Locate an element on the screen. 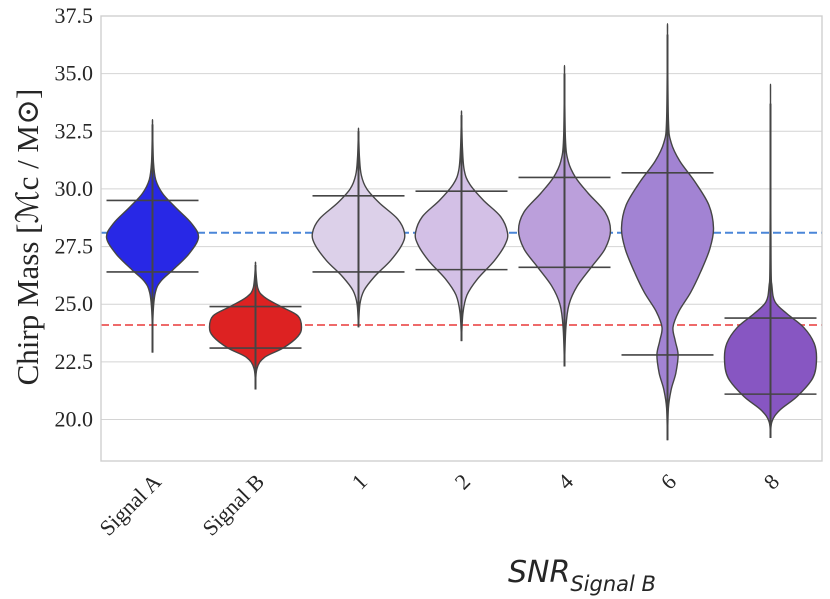  x-axis-label: SNRSignal B is located at coordinates (582, 575).